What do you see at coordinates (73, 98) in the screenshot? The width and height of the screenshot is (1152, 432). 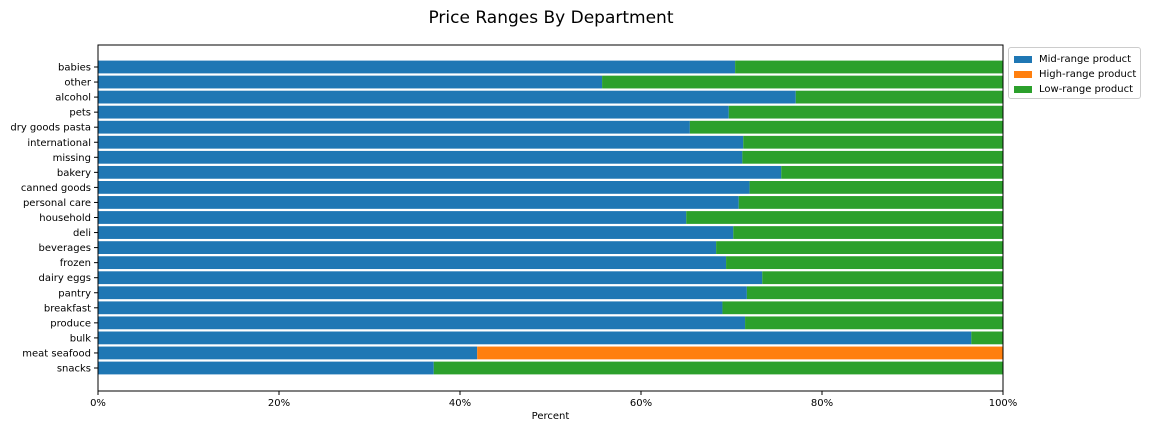 I see `y-tick-label: alcohol` at bounding box center [73, 98].